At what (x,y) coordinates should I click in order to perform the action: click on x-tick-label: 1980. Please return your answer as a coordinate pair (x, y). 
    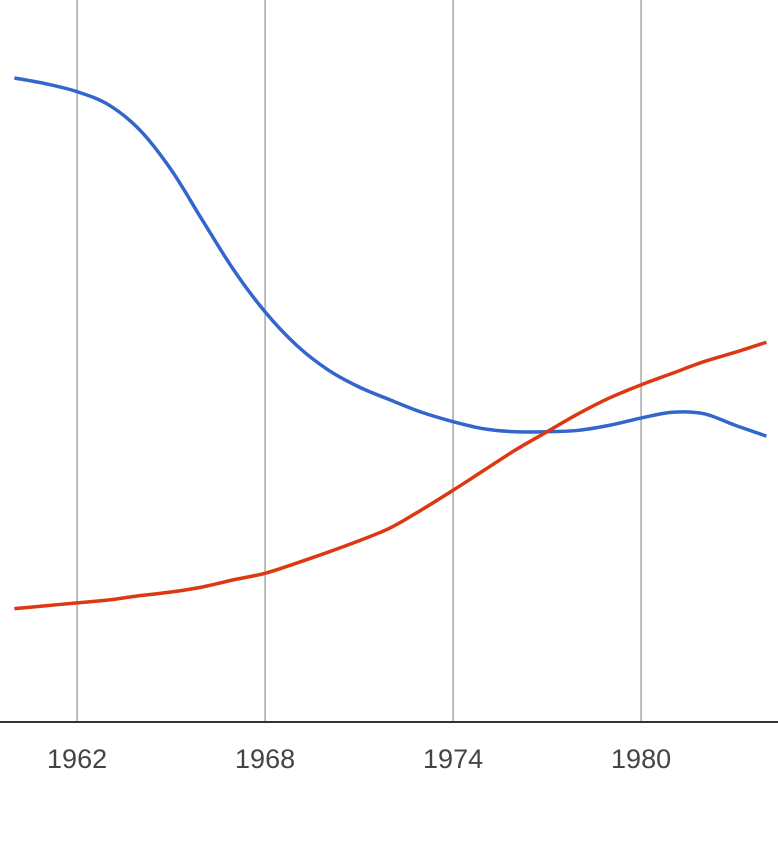
    Looking at the image, I should click on (641, 759).